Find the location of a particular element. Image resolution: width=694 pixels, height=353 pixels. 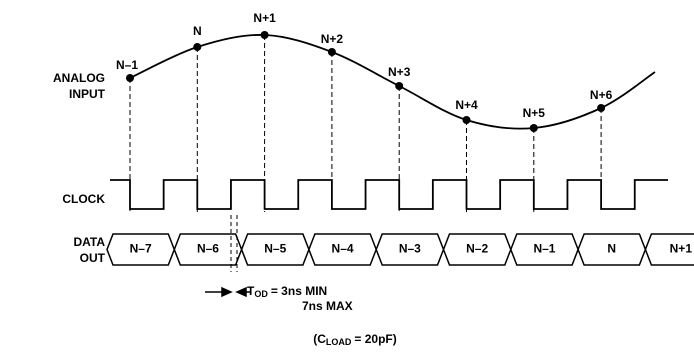

row-label: OUT is located at coordinates (93, 258).